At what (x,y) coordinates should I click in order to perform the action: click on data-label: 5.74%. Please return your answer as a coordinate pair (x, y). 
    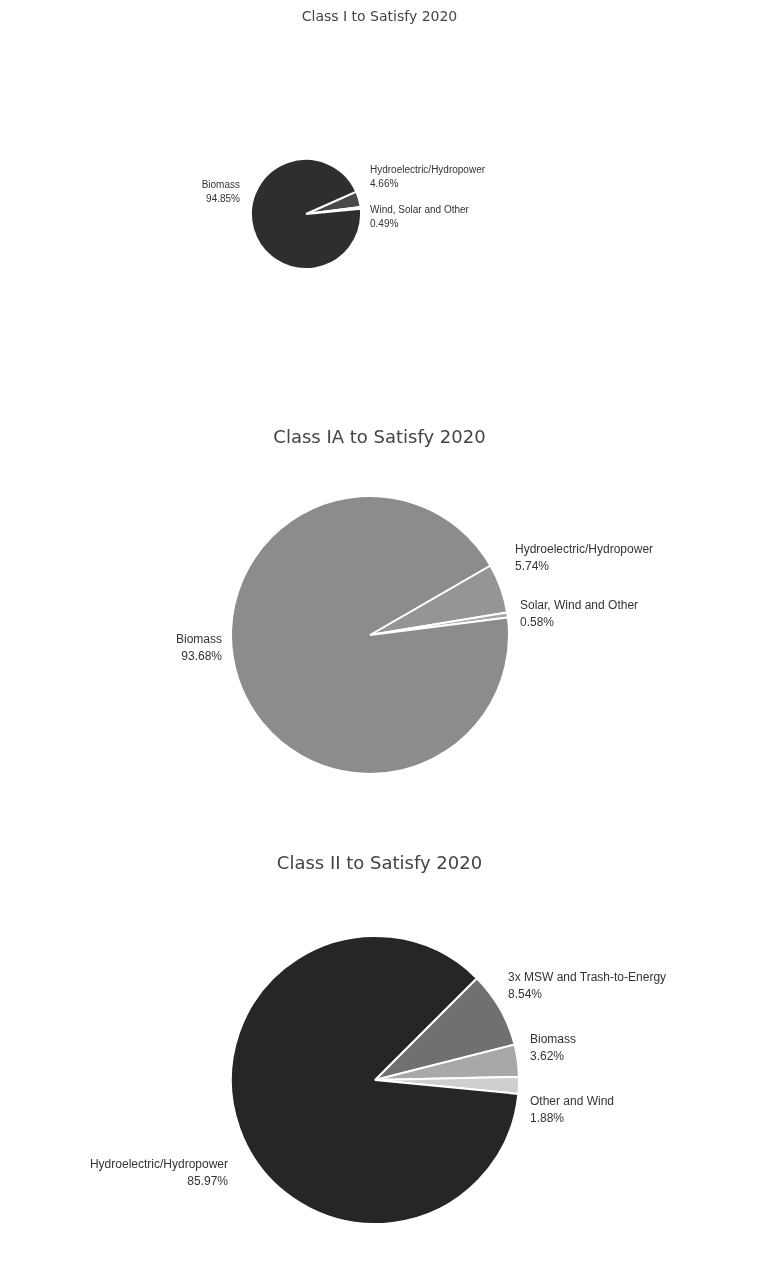
    Looking at the image, I should click on (532, 566).